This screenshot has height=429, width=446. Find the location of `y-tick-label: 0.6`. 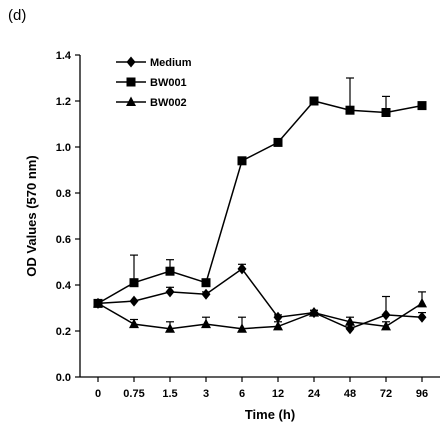

y-tick-label: 0.6 is located at coordinates (63, 240).